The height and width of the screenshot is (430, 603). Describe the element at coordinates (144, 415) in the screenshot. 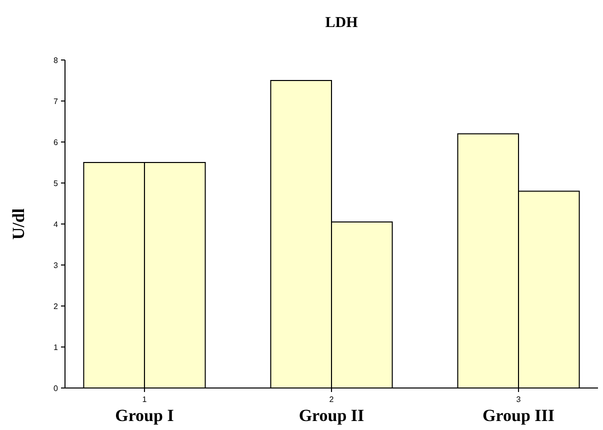

I see `text: Group I` at that location.